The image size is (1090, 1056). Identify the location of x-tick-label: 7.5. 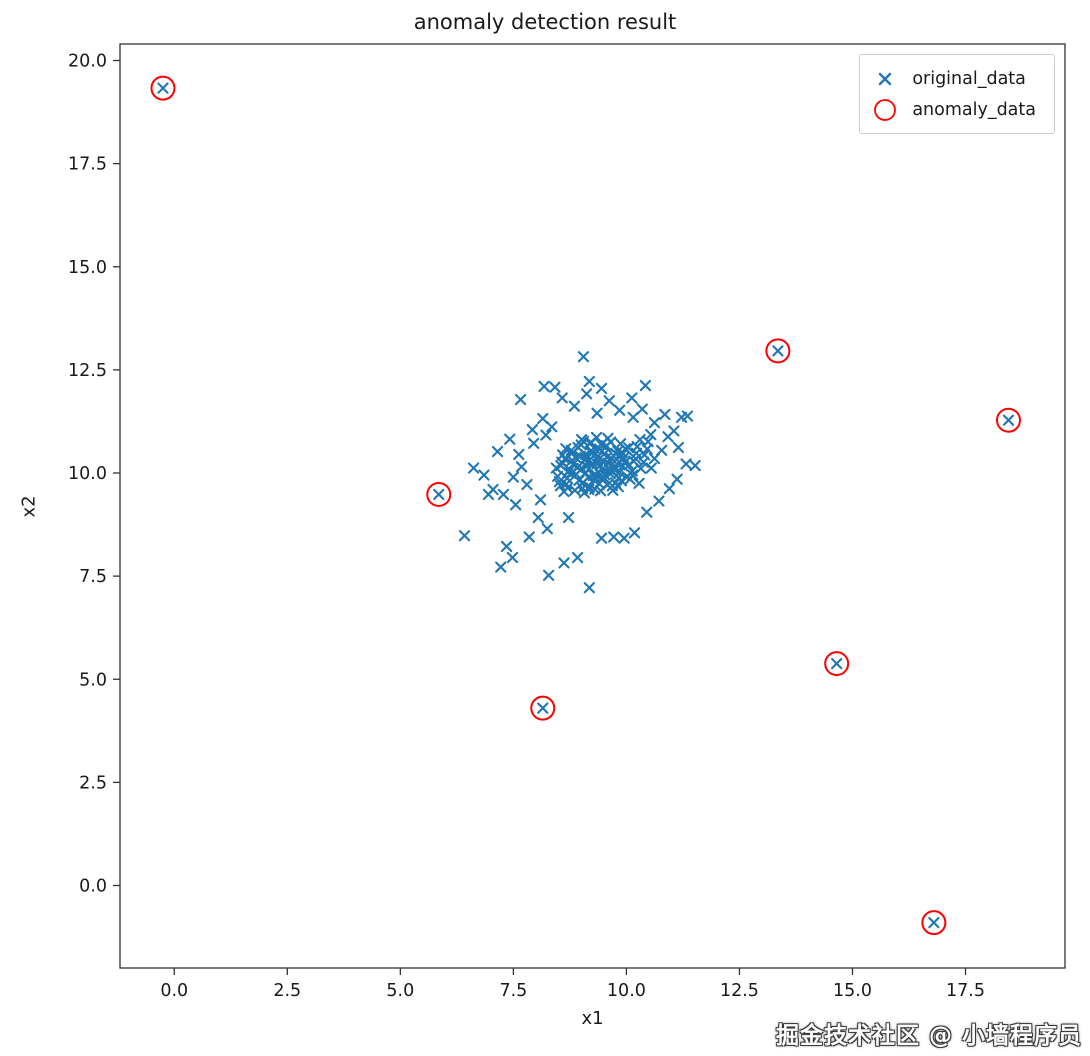
(513, 991).